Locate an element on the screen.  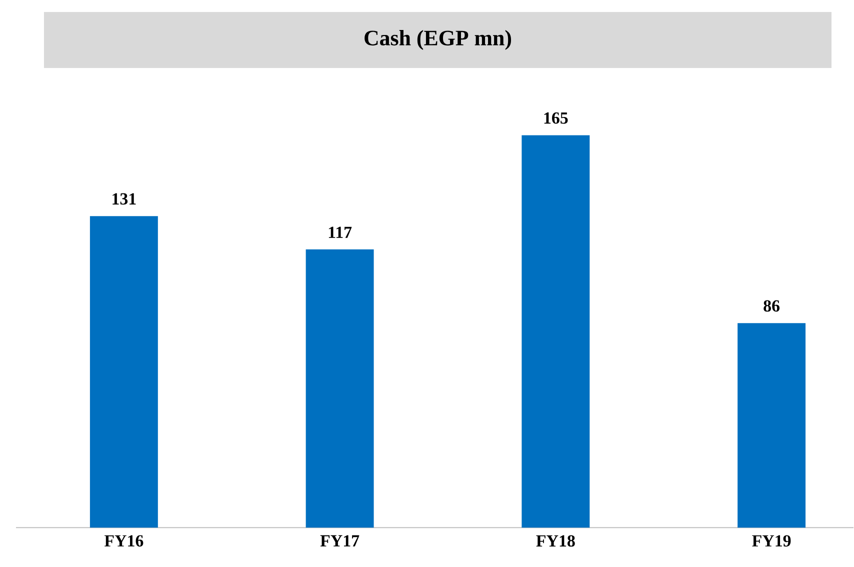
x-tick-label: FY18 is located at coordinates (555, 541).